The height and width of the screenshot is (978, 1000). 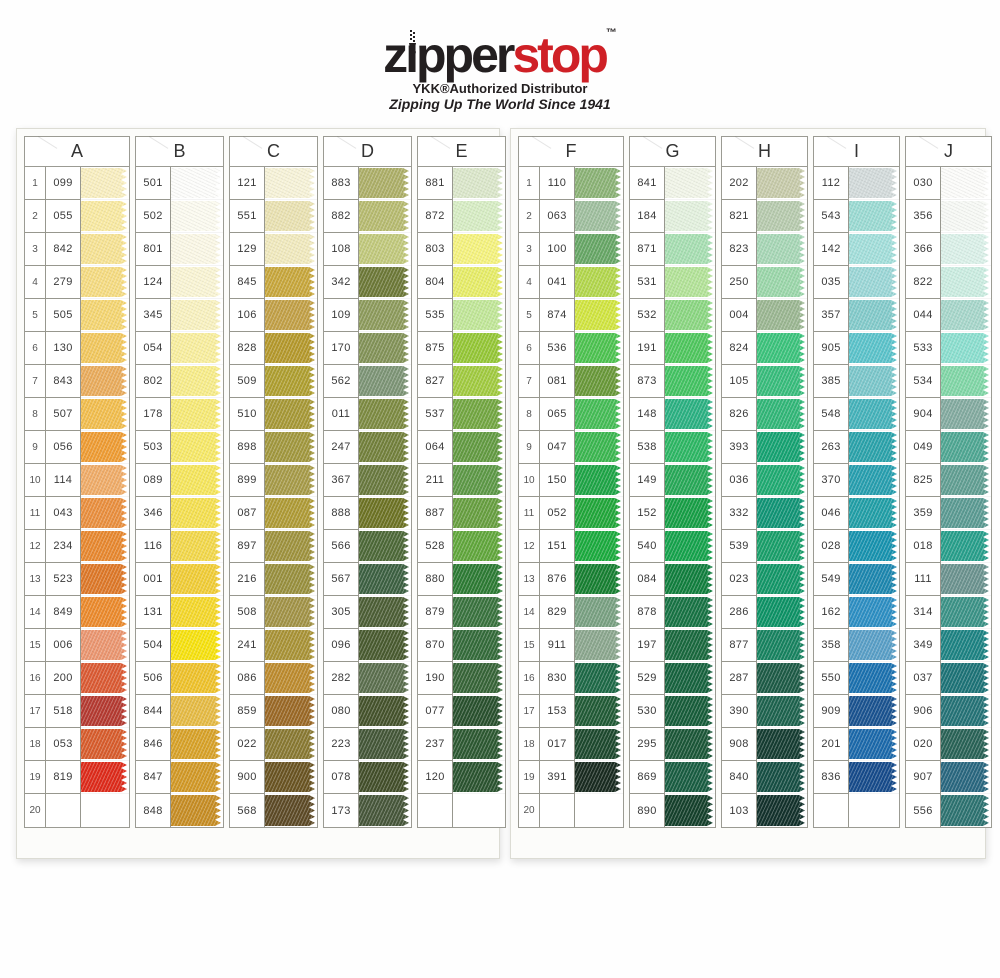 I want to click on color-row: 023, so click(x=764, y=579).